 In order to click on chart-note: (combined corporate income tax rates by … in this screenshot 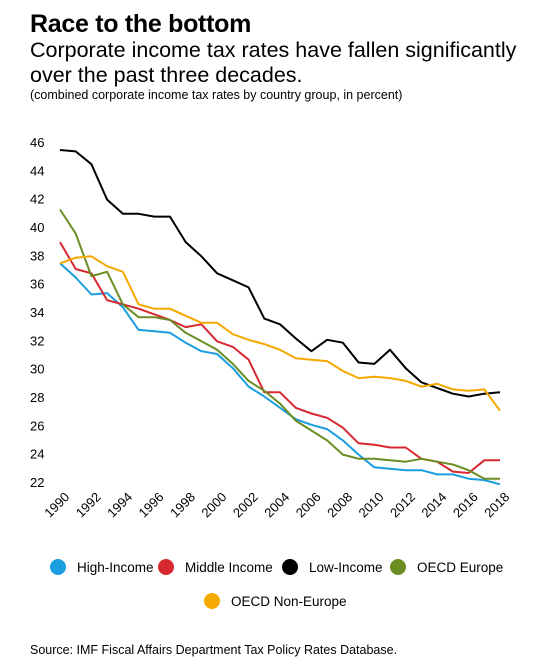, I will do `click(216, 95)`.